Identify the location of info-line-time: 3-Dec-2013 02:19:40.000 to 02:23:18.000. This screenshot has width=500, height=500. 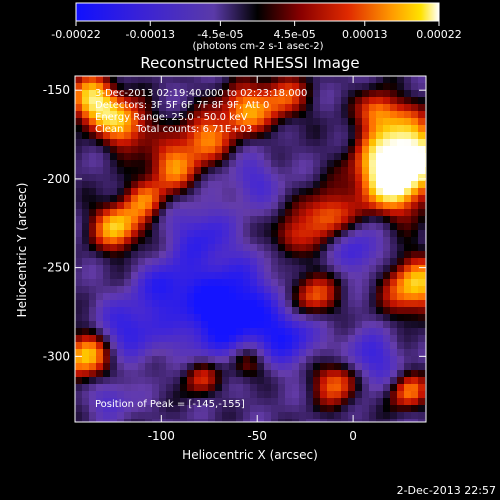
(201, 93).